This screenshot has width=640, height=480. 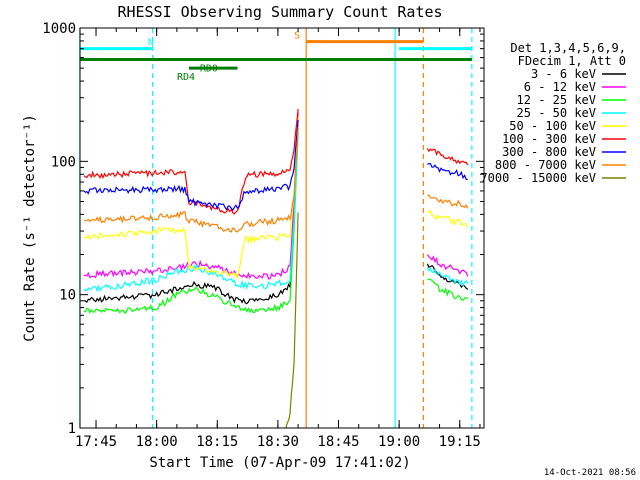 What do you see at coordinates (549, 152) in the screenshot?
I see `legend-entry-label: 300 - 800 keV` at bounding box center [549, 152].